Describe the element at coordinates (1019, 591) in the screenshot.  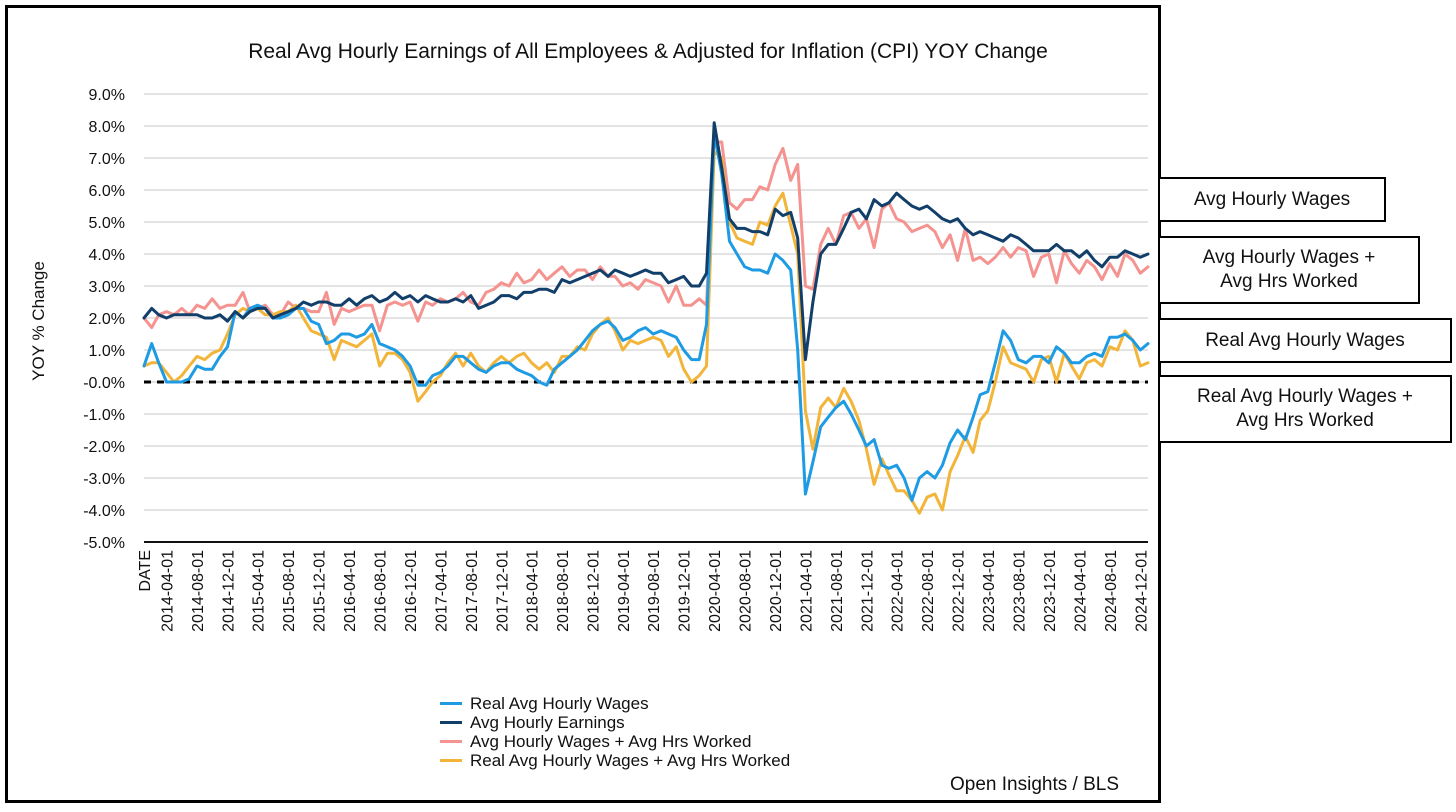
I see `x-tick-label: 2023-08-01` at that location.